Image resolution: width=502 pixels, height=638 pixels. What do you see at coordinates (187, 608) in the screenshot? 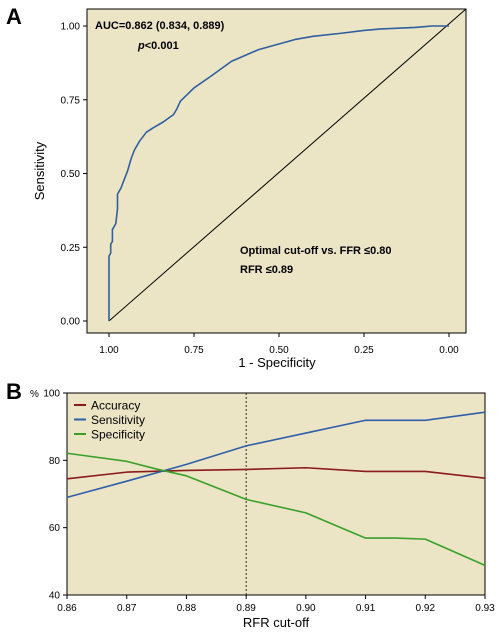
I see `cutoff-x-tick-label: 0.88` at bounding box center [187, 608].